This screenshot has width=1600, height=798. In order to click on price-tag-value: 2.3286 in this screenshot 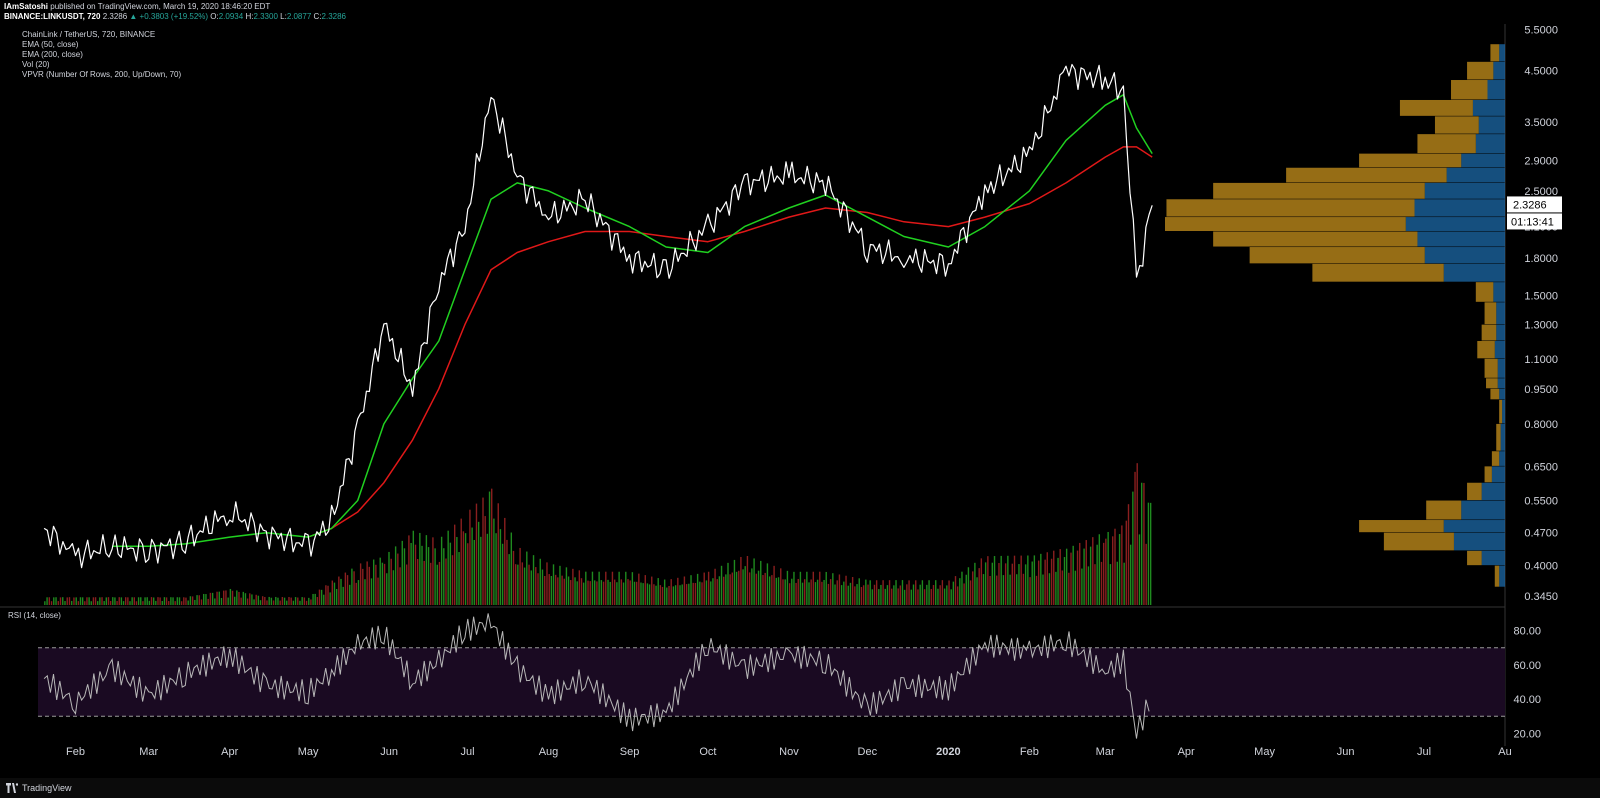, I will do `click(1530, 205)`.